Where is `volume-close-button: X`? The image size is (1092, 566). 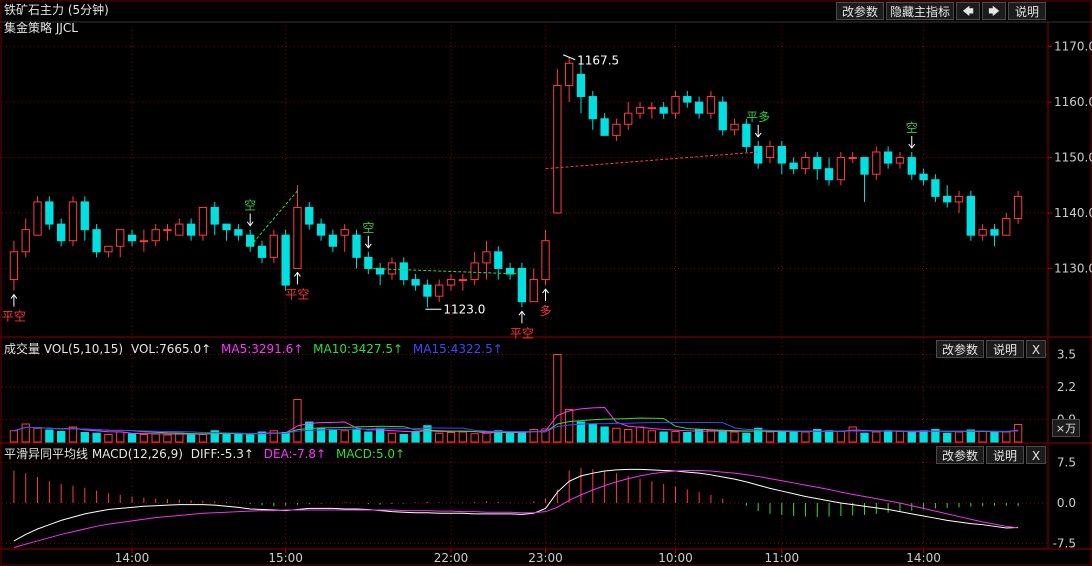
volume-close-button: X is located at coordinates (1036, 349).